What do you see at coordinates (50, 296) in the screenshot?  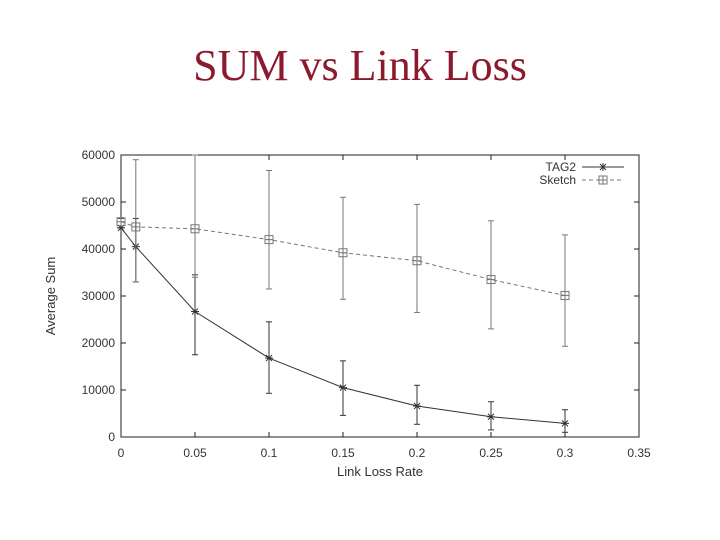 I see `y-axis-label: Average Sum` at bounding box center [50, 296].